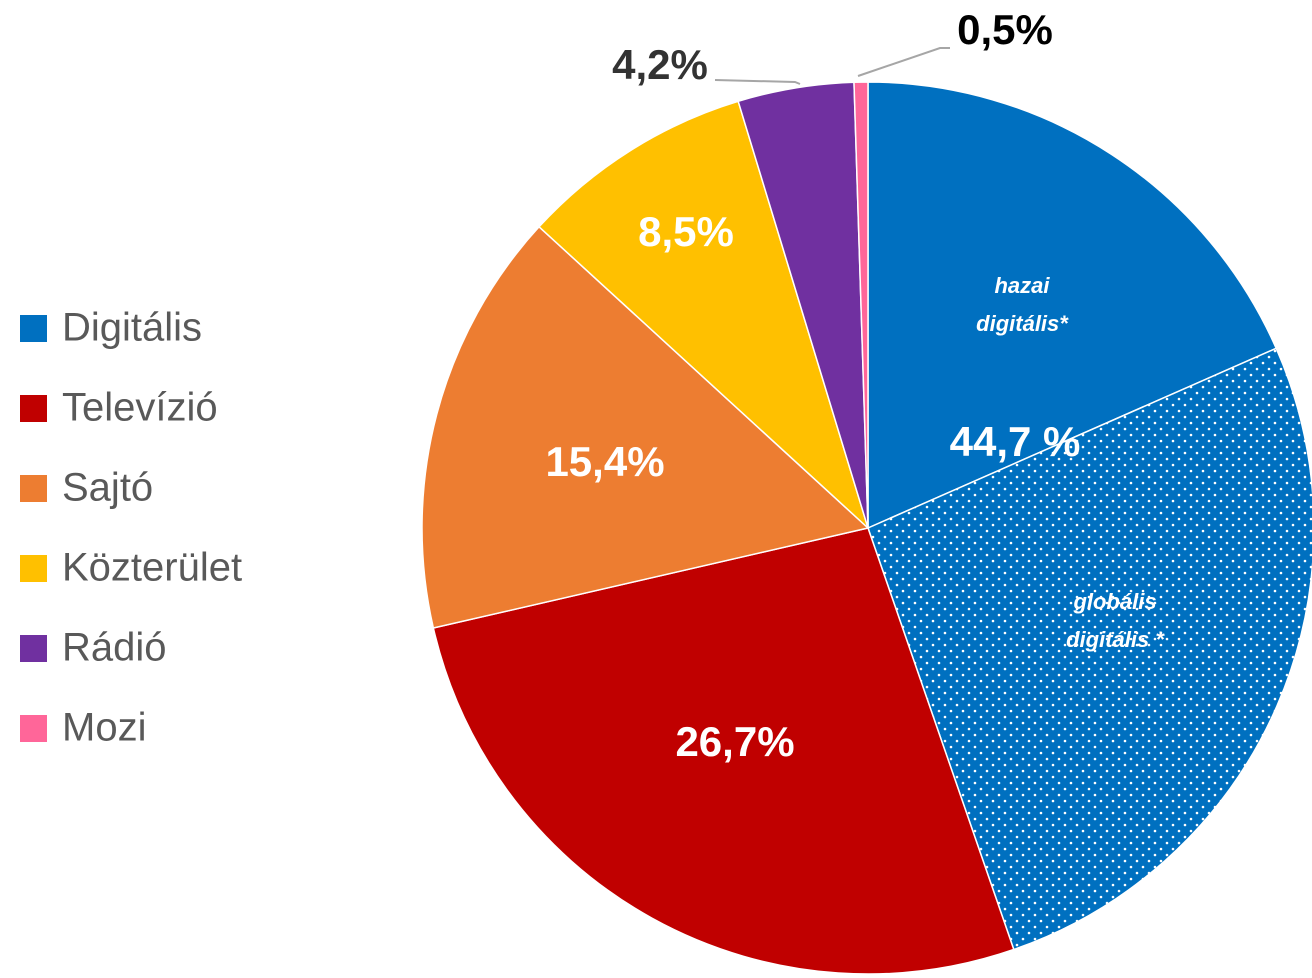 The image size is (1312, 978). What do you see at coordinates (132, 328) in the screenshot?
I see `legend-label: Digitális` at bounding box center [132, 328].